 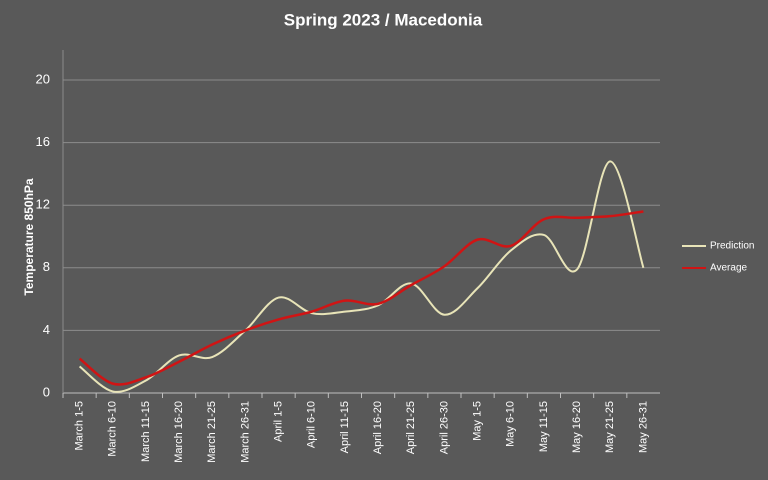 I want to click on x-tick-label: May 16-20, so click(x=577, y=427).